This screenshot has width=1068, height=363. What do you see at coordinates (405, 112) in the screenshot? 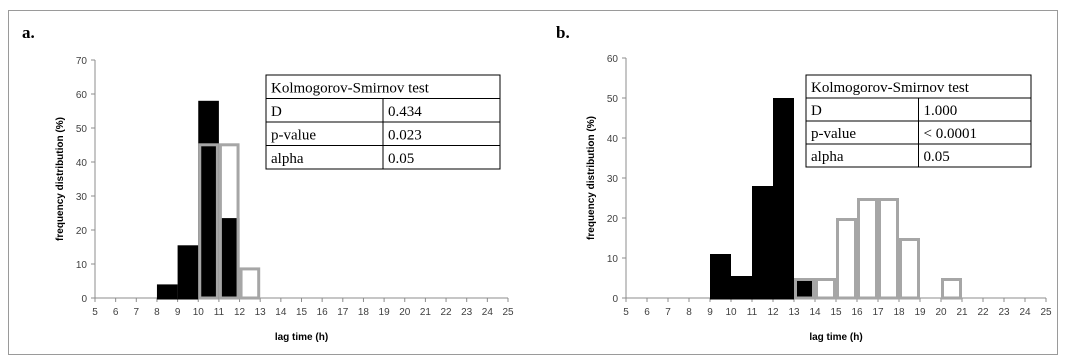
I see `ks-table-stat-value: 0.434` at bounding box center [405, 112].